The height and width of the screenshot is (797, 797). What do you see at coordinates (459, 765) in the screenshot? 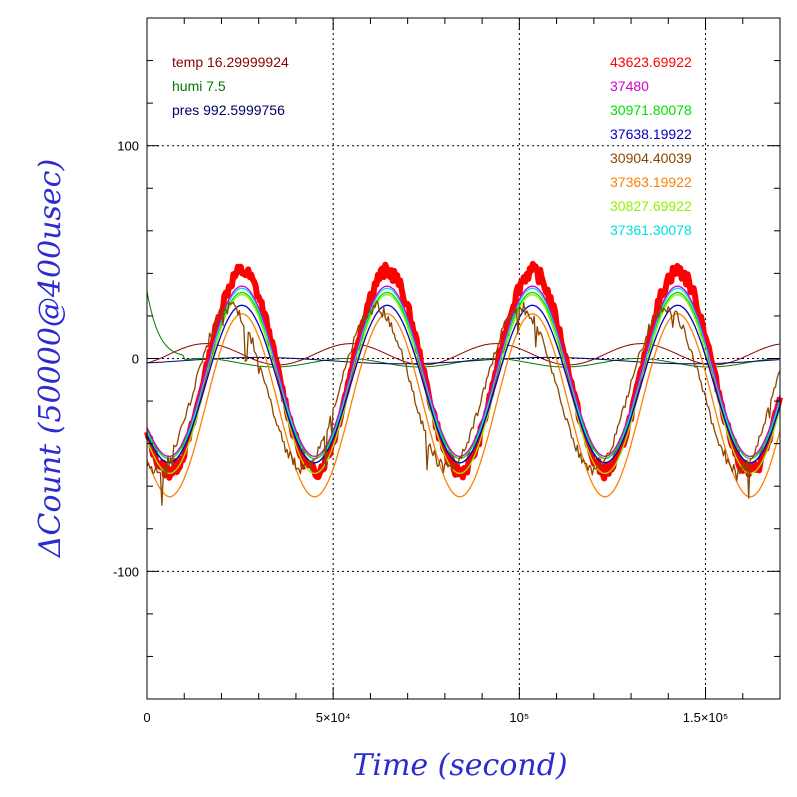
I see `x-axis-title: Time (second)` at bounding box center [459, 765].